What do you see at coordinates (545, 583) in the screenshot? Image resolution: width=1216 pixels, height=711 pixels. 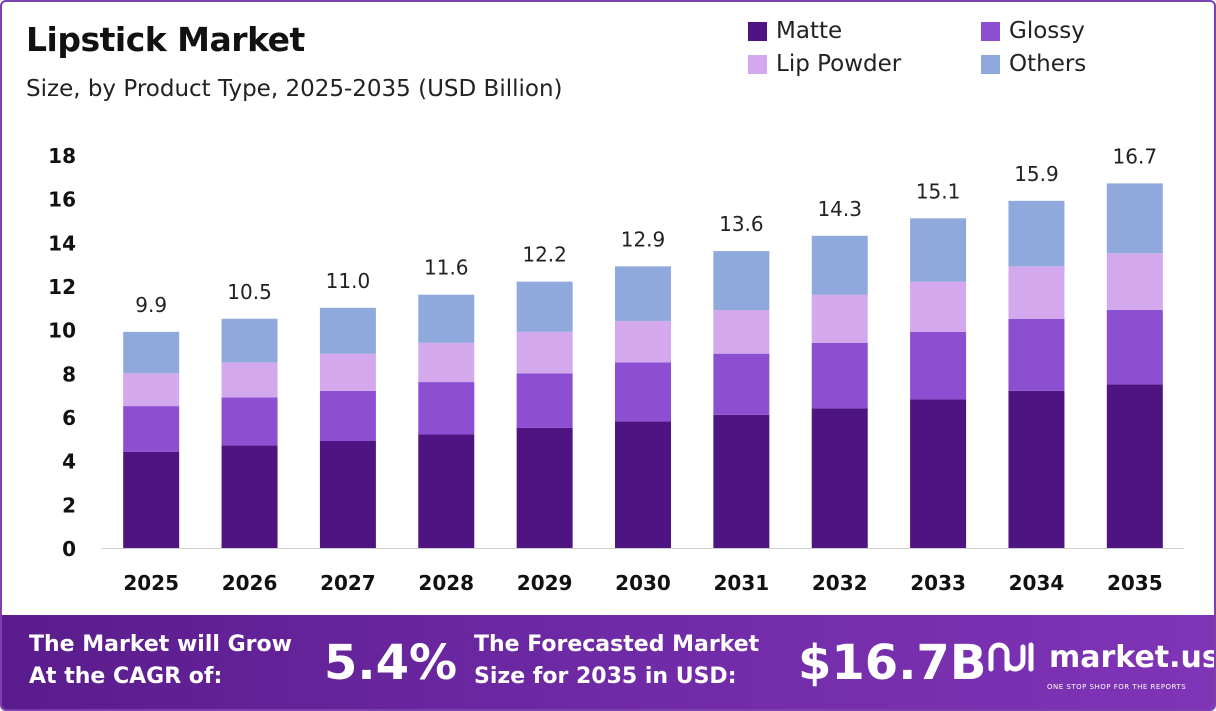 I see `x-tick-label: 2029` at bounding box center [545, 583].